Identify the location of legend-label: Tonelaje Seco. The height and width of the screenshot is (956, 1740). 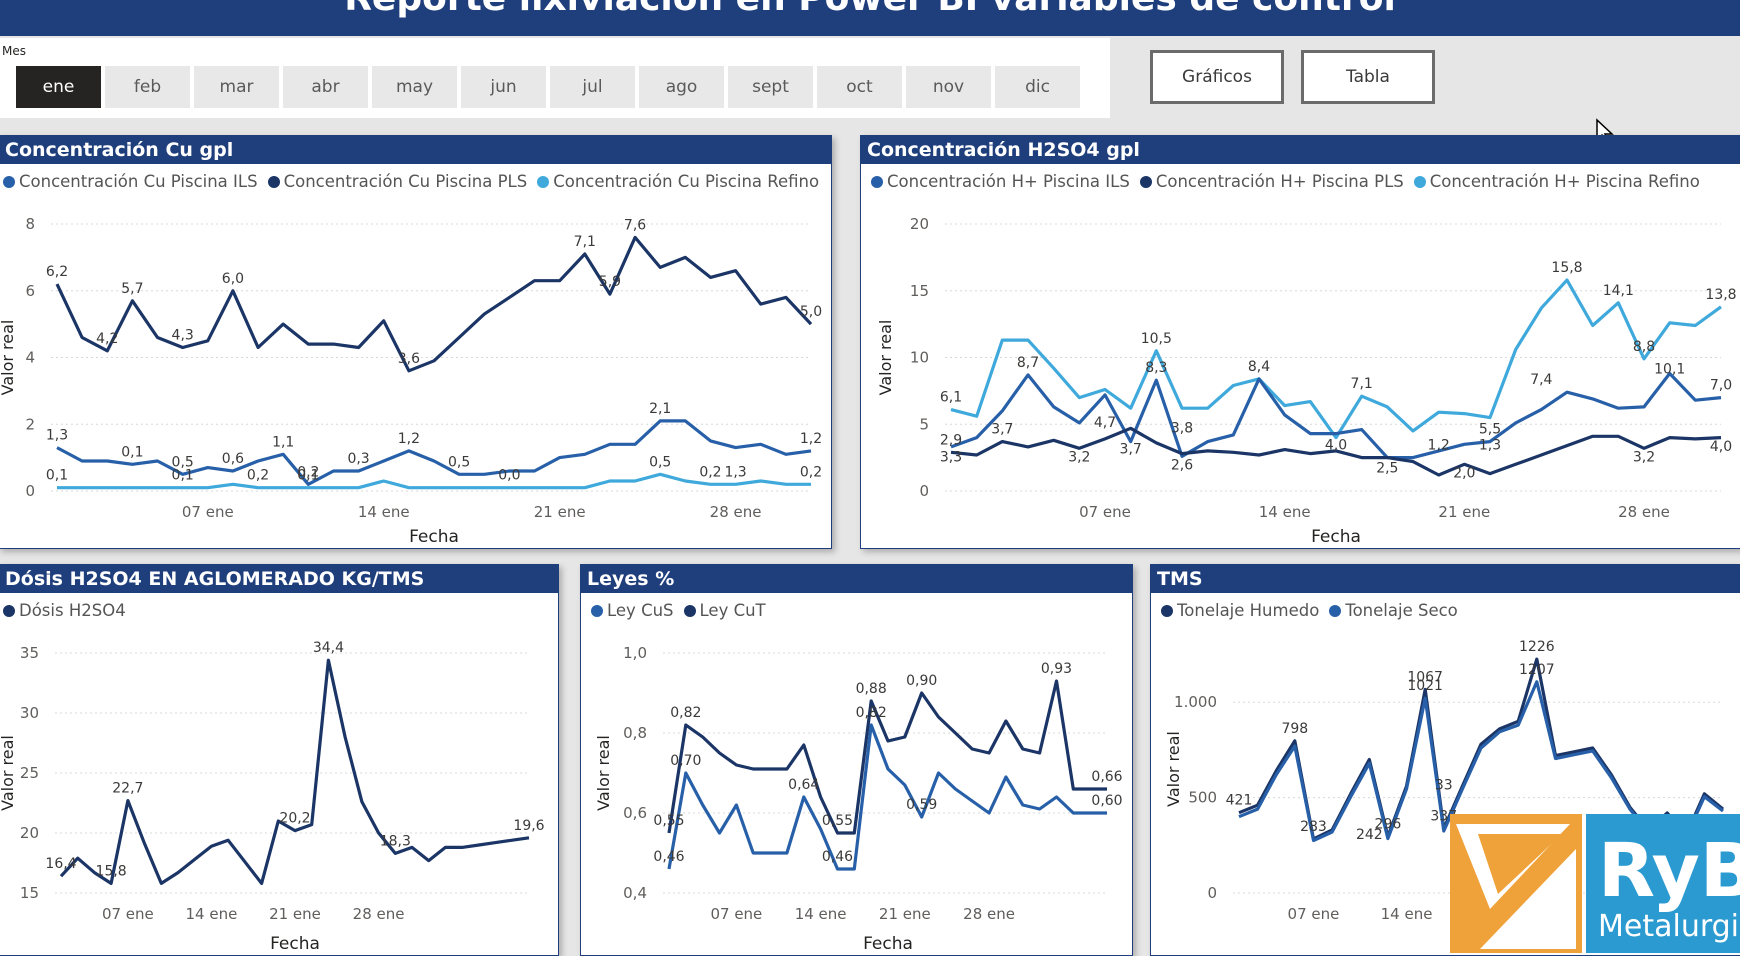
(1401, 610).